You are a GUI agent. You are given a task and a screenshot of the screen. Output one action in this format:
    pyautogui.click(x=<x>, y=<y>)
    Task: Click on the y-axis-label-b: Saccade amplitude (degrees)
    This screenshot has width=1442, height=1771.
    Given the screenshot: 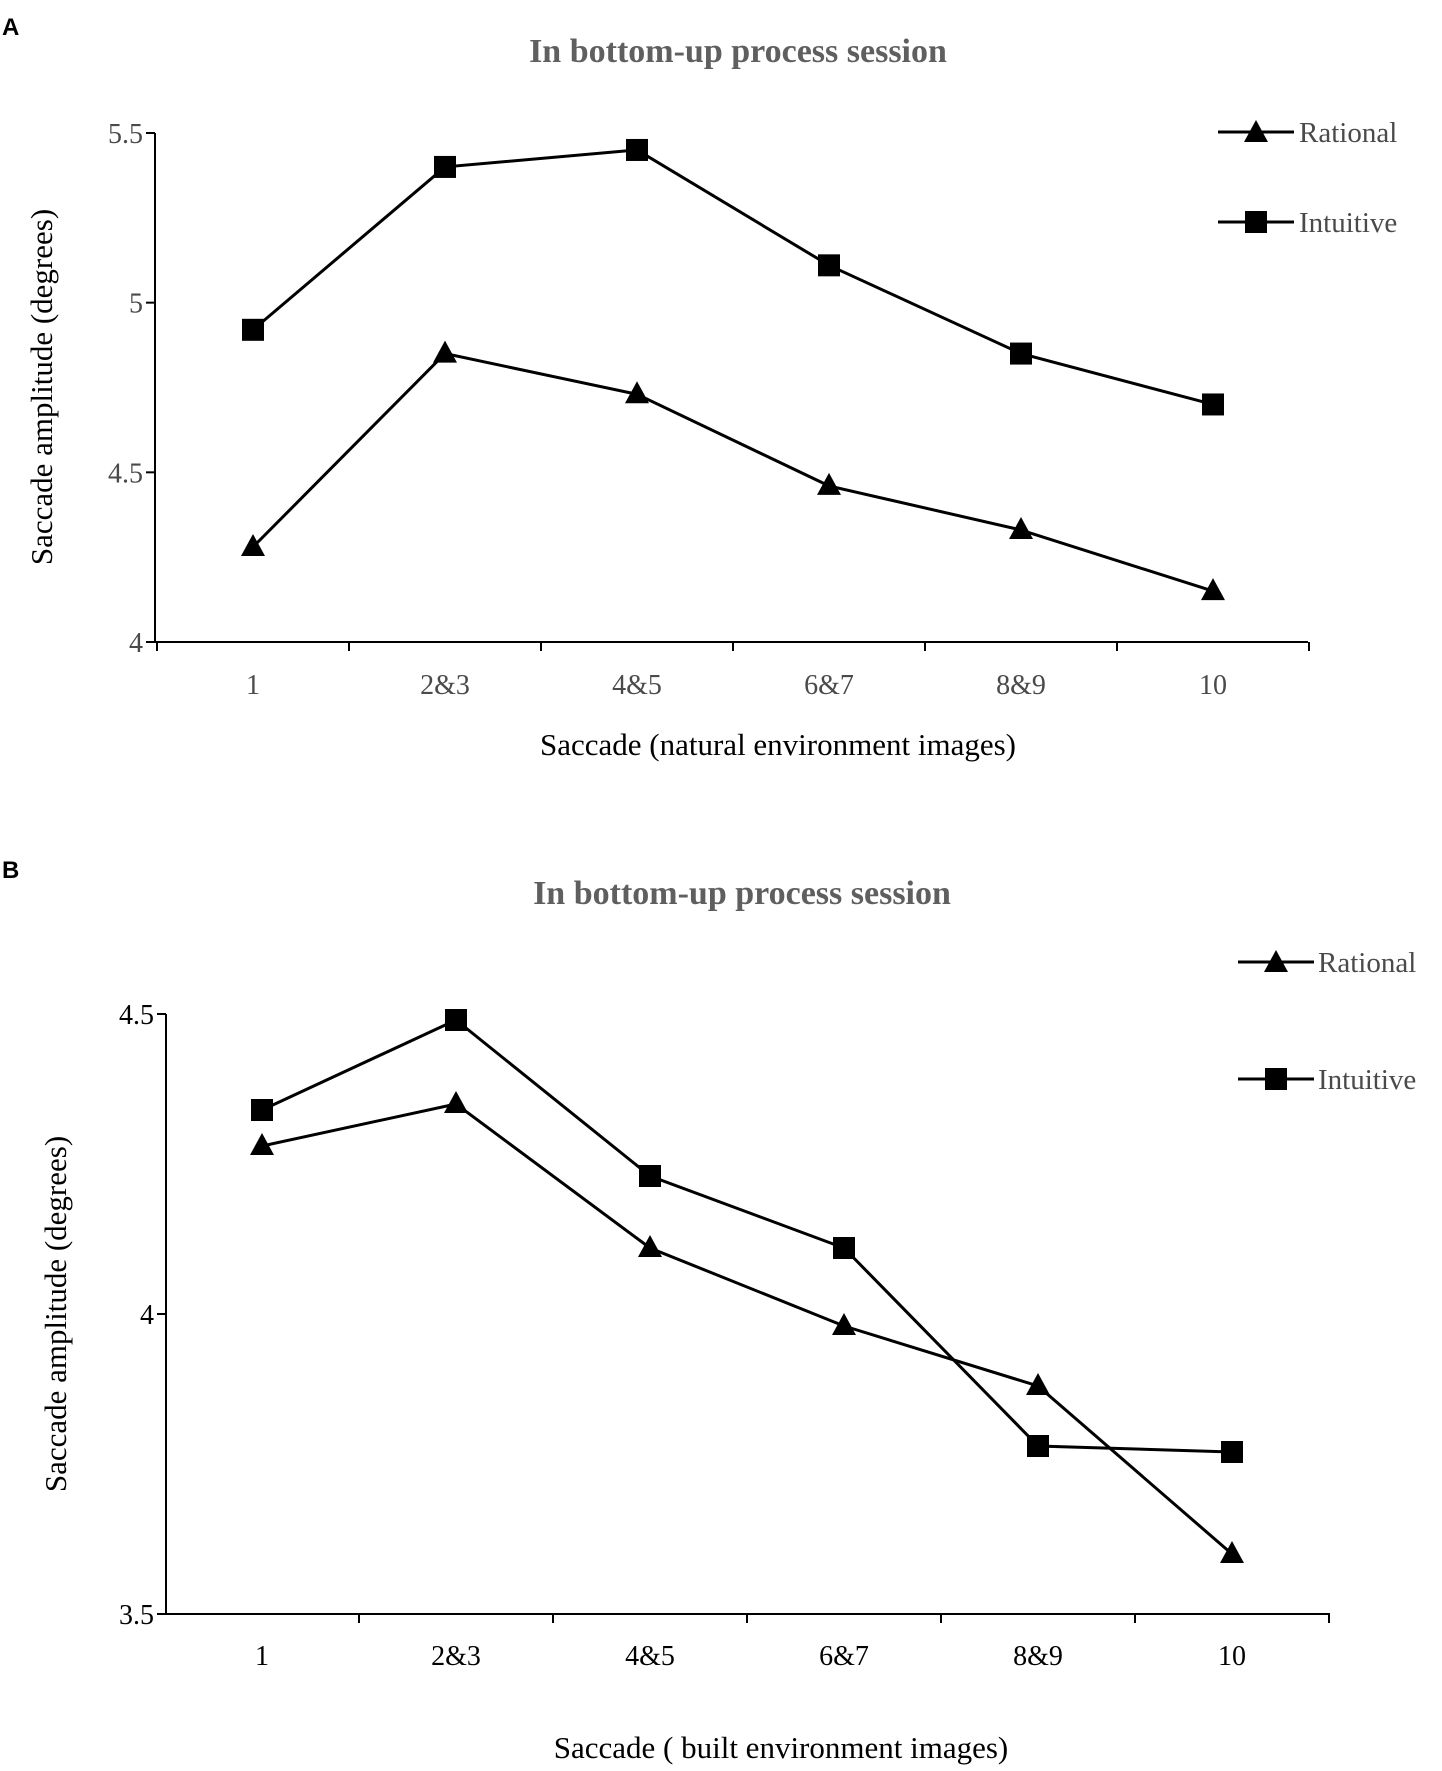 What is the action you would take?
    pyautogui.click(x=55, y=1314)
    